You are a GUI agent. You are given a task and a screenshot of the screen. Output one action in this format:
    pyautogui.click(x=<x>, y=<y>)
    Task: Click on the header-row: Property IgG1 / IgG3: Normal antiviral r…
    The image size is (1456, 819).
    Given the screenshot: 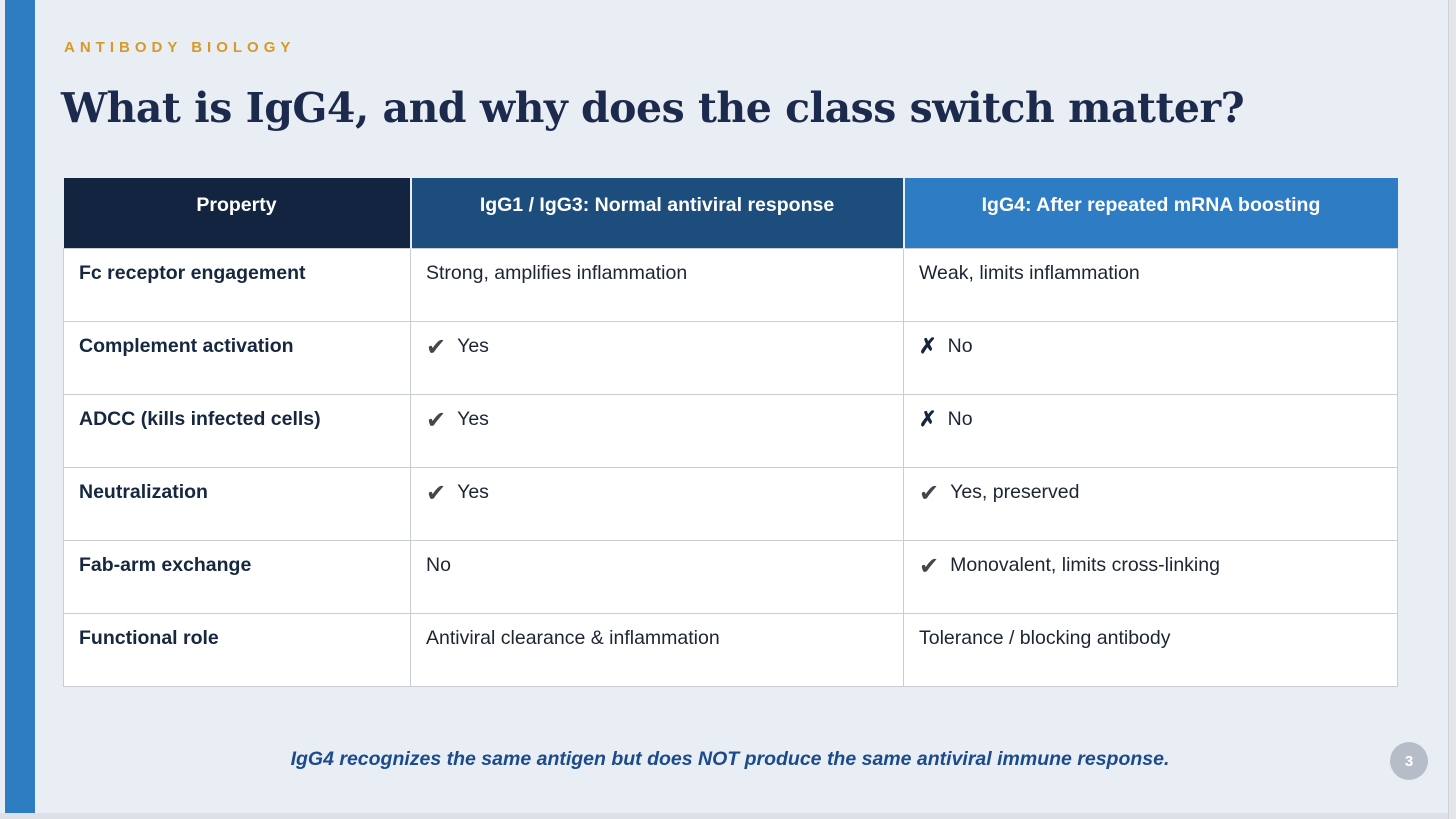 What is the action you would take?
    pyautogui.click(x=730, y=213)
    